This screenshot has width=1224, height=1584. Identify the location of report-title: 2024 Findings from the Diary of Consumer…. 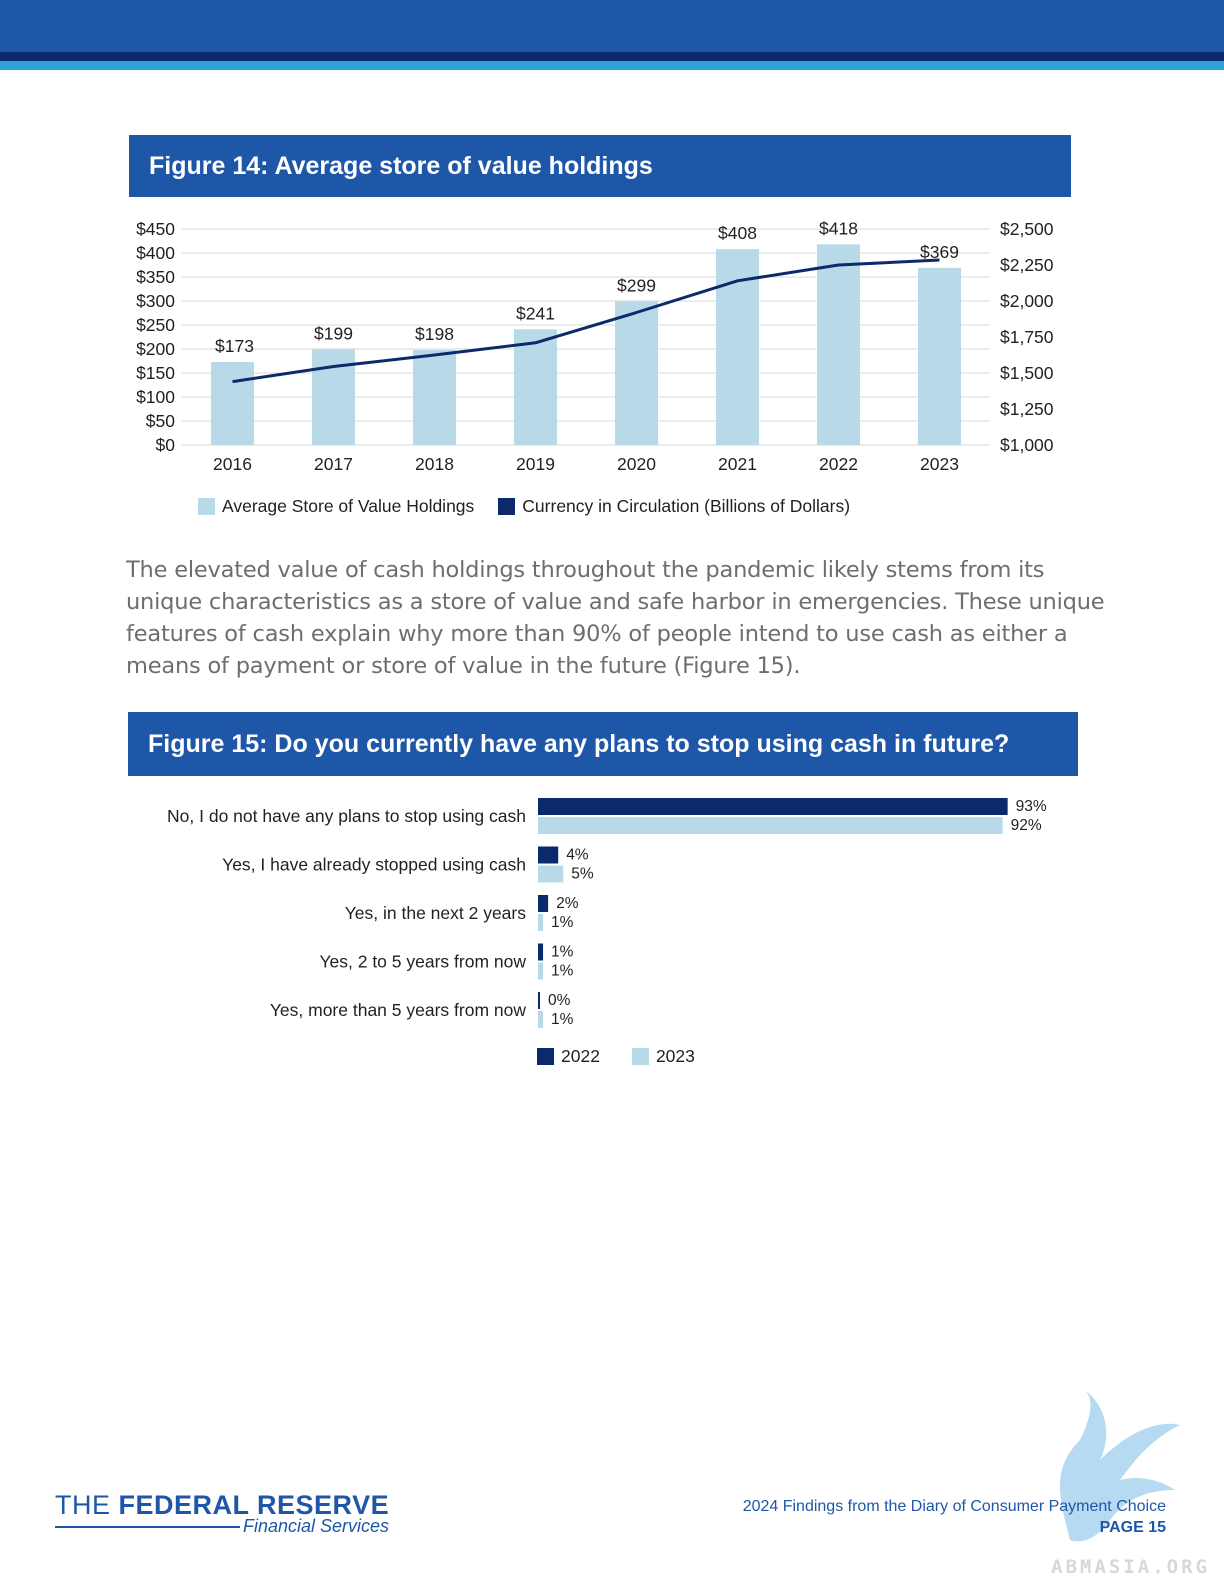
(954, 1506).